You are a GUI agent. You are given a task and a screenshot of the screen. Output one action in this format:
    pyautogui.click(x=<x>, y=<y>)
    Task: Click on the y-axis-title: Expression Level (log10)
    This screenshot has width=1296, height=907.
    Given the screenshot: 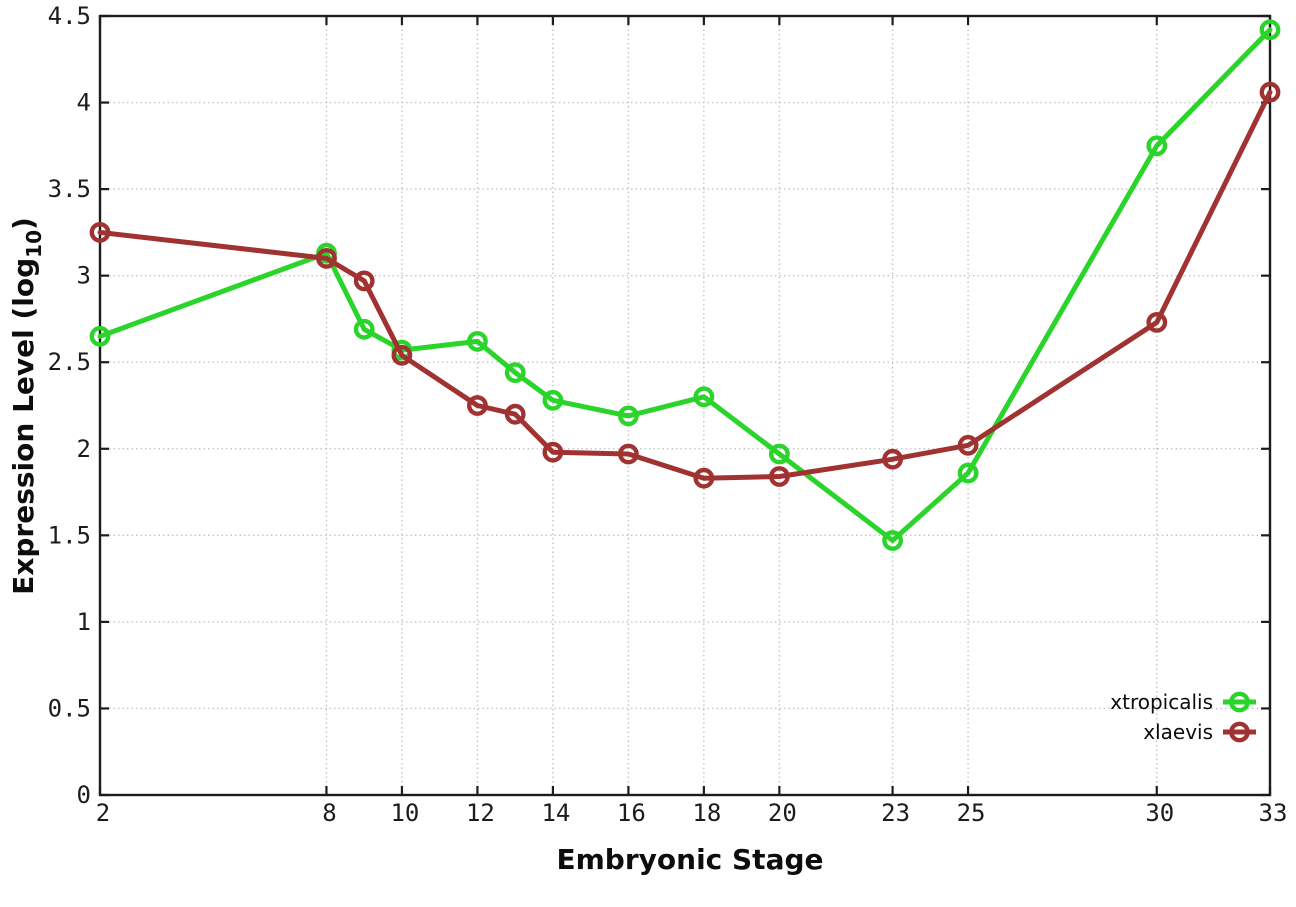 What is the action you would take?
    pyautogui.click(x=26, y=406)
    